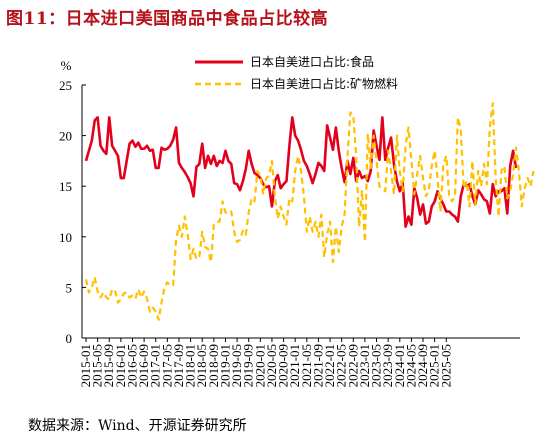  What do you see at coordinates (65, 85) in the screenshot?
I see `y-tick-label: 25` at bounding box center [65, 85].